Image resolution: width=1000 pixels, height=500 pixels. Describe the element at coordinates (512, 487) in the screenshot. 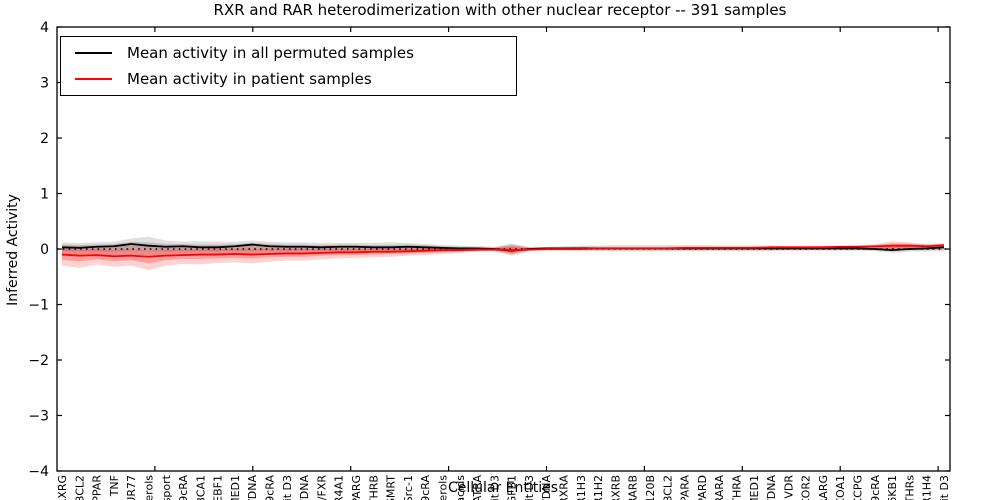

I see `x-tick-label: TGFB1` at that location.